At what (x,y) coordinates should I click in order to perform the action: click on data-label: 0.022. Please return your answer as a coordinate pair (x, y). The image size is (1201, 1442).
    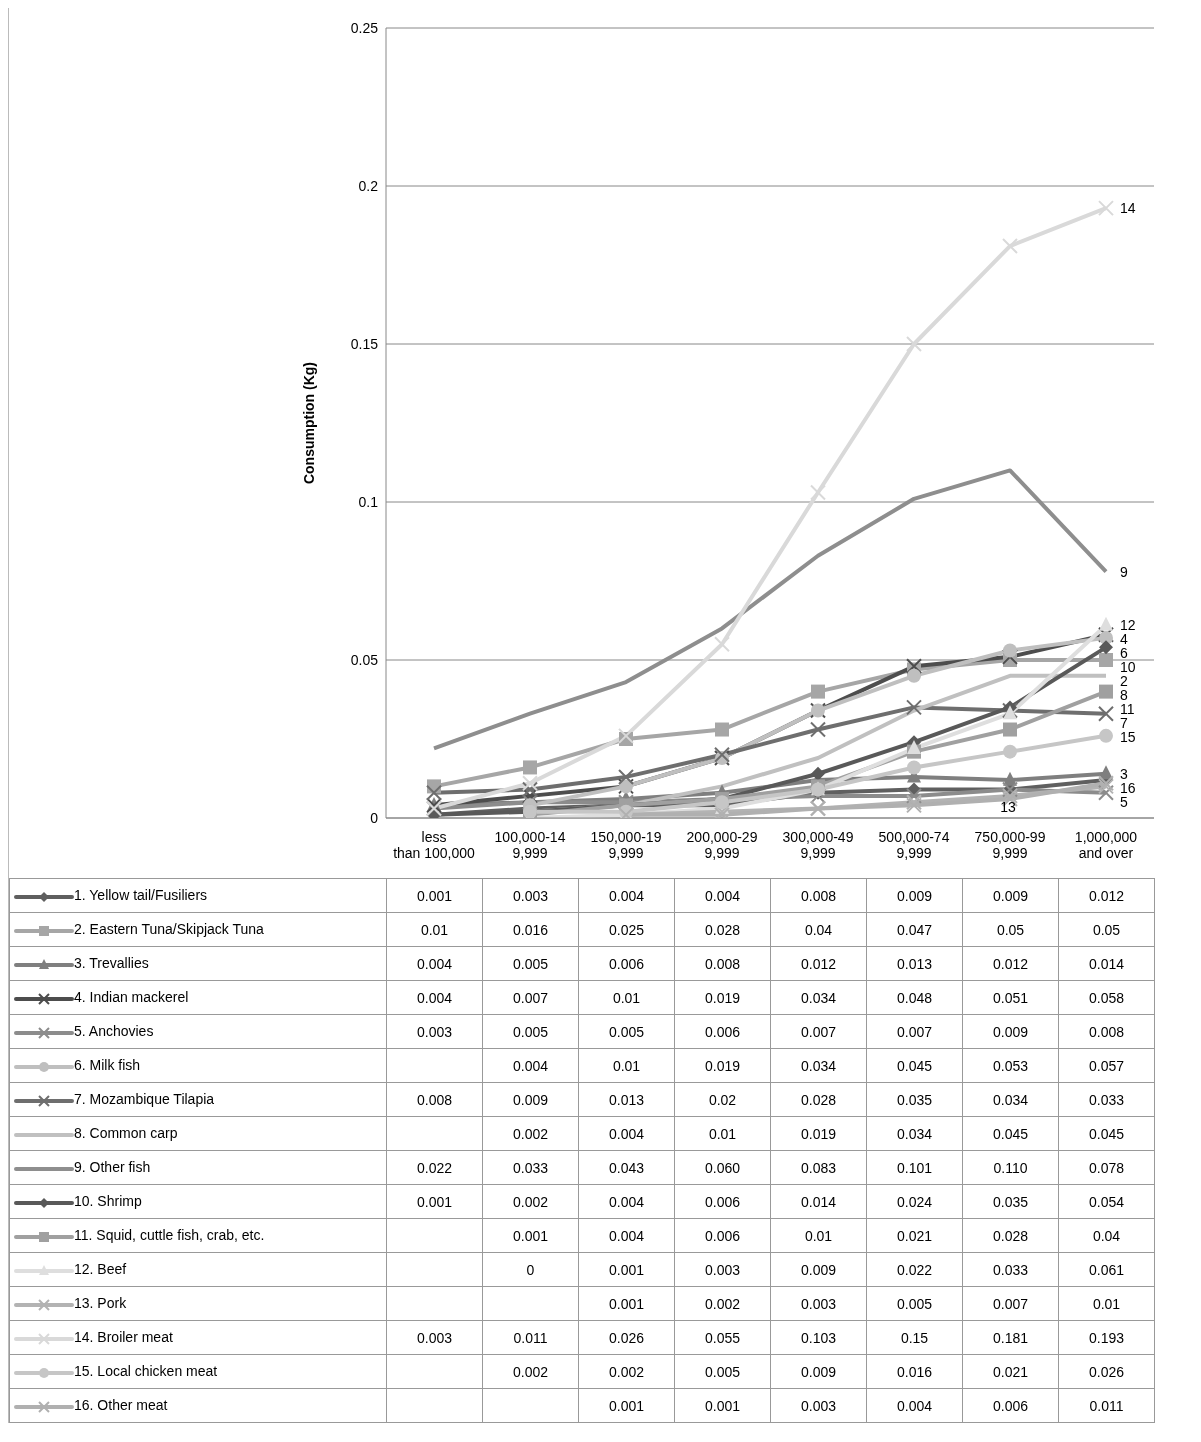
    Looking at the image, I should click on (914, 1269).